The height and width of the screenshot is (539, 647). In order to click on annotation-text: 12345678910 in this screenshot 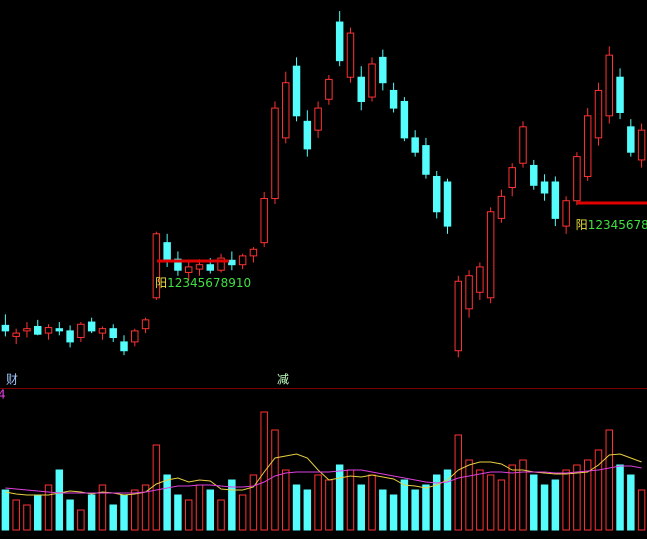, I will do `click(617, 225)`.